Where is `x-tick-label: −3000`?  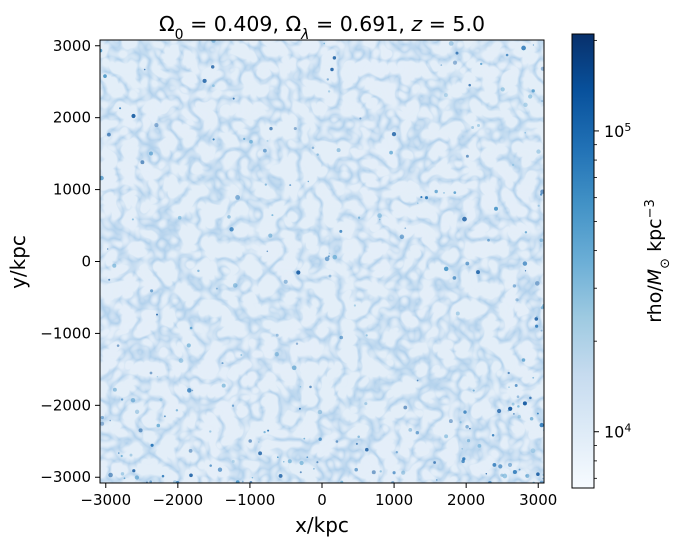 x-tick-label: −3000 is located at coordinates (105, 500).